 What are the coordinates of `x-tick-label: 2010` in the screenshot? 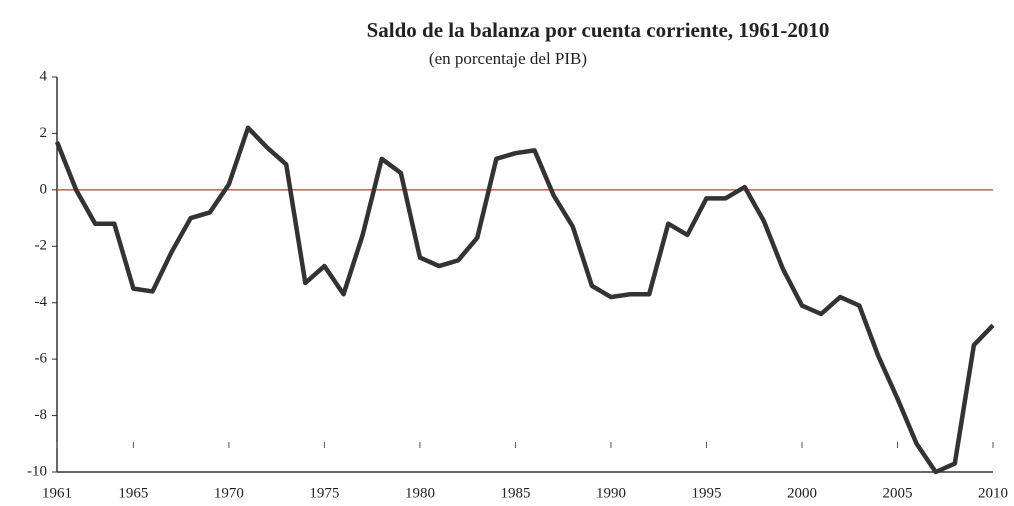 It's located at (993, 493).